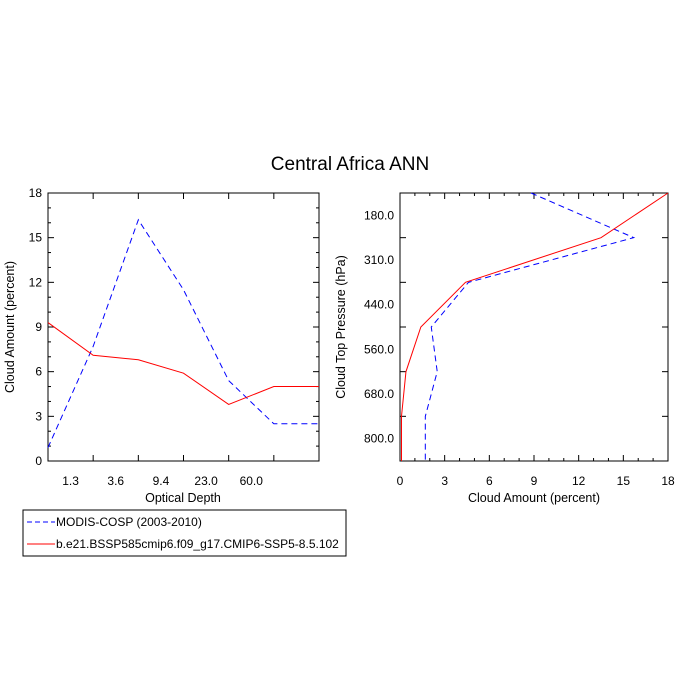  Describe the element at coordinates (530, 326) in the screenshot. I see `right-series-line-modis` at that location.